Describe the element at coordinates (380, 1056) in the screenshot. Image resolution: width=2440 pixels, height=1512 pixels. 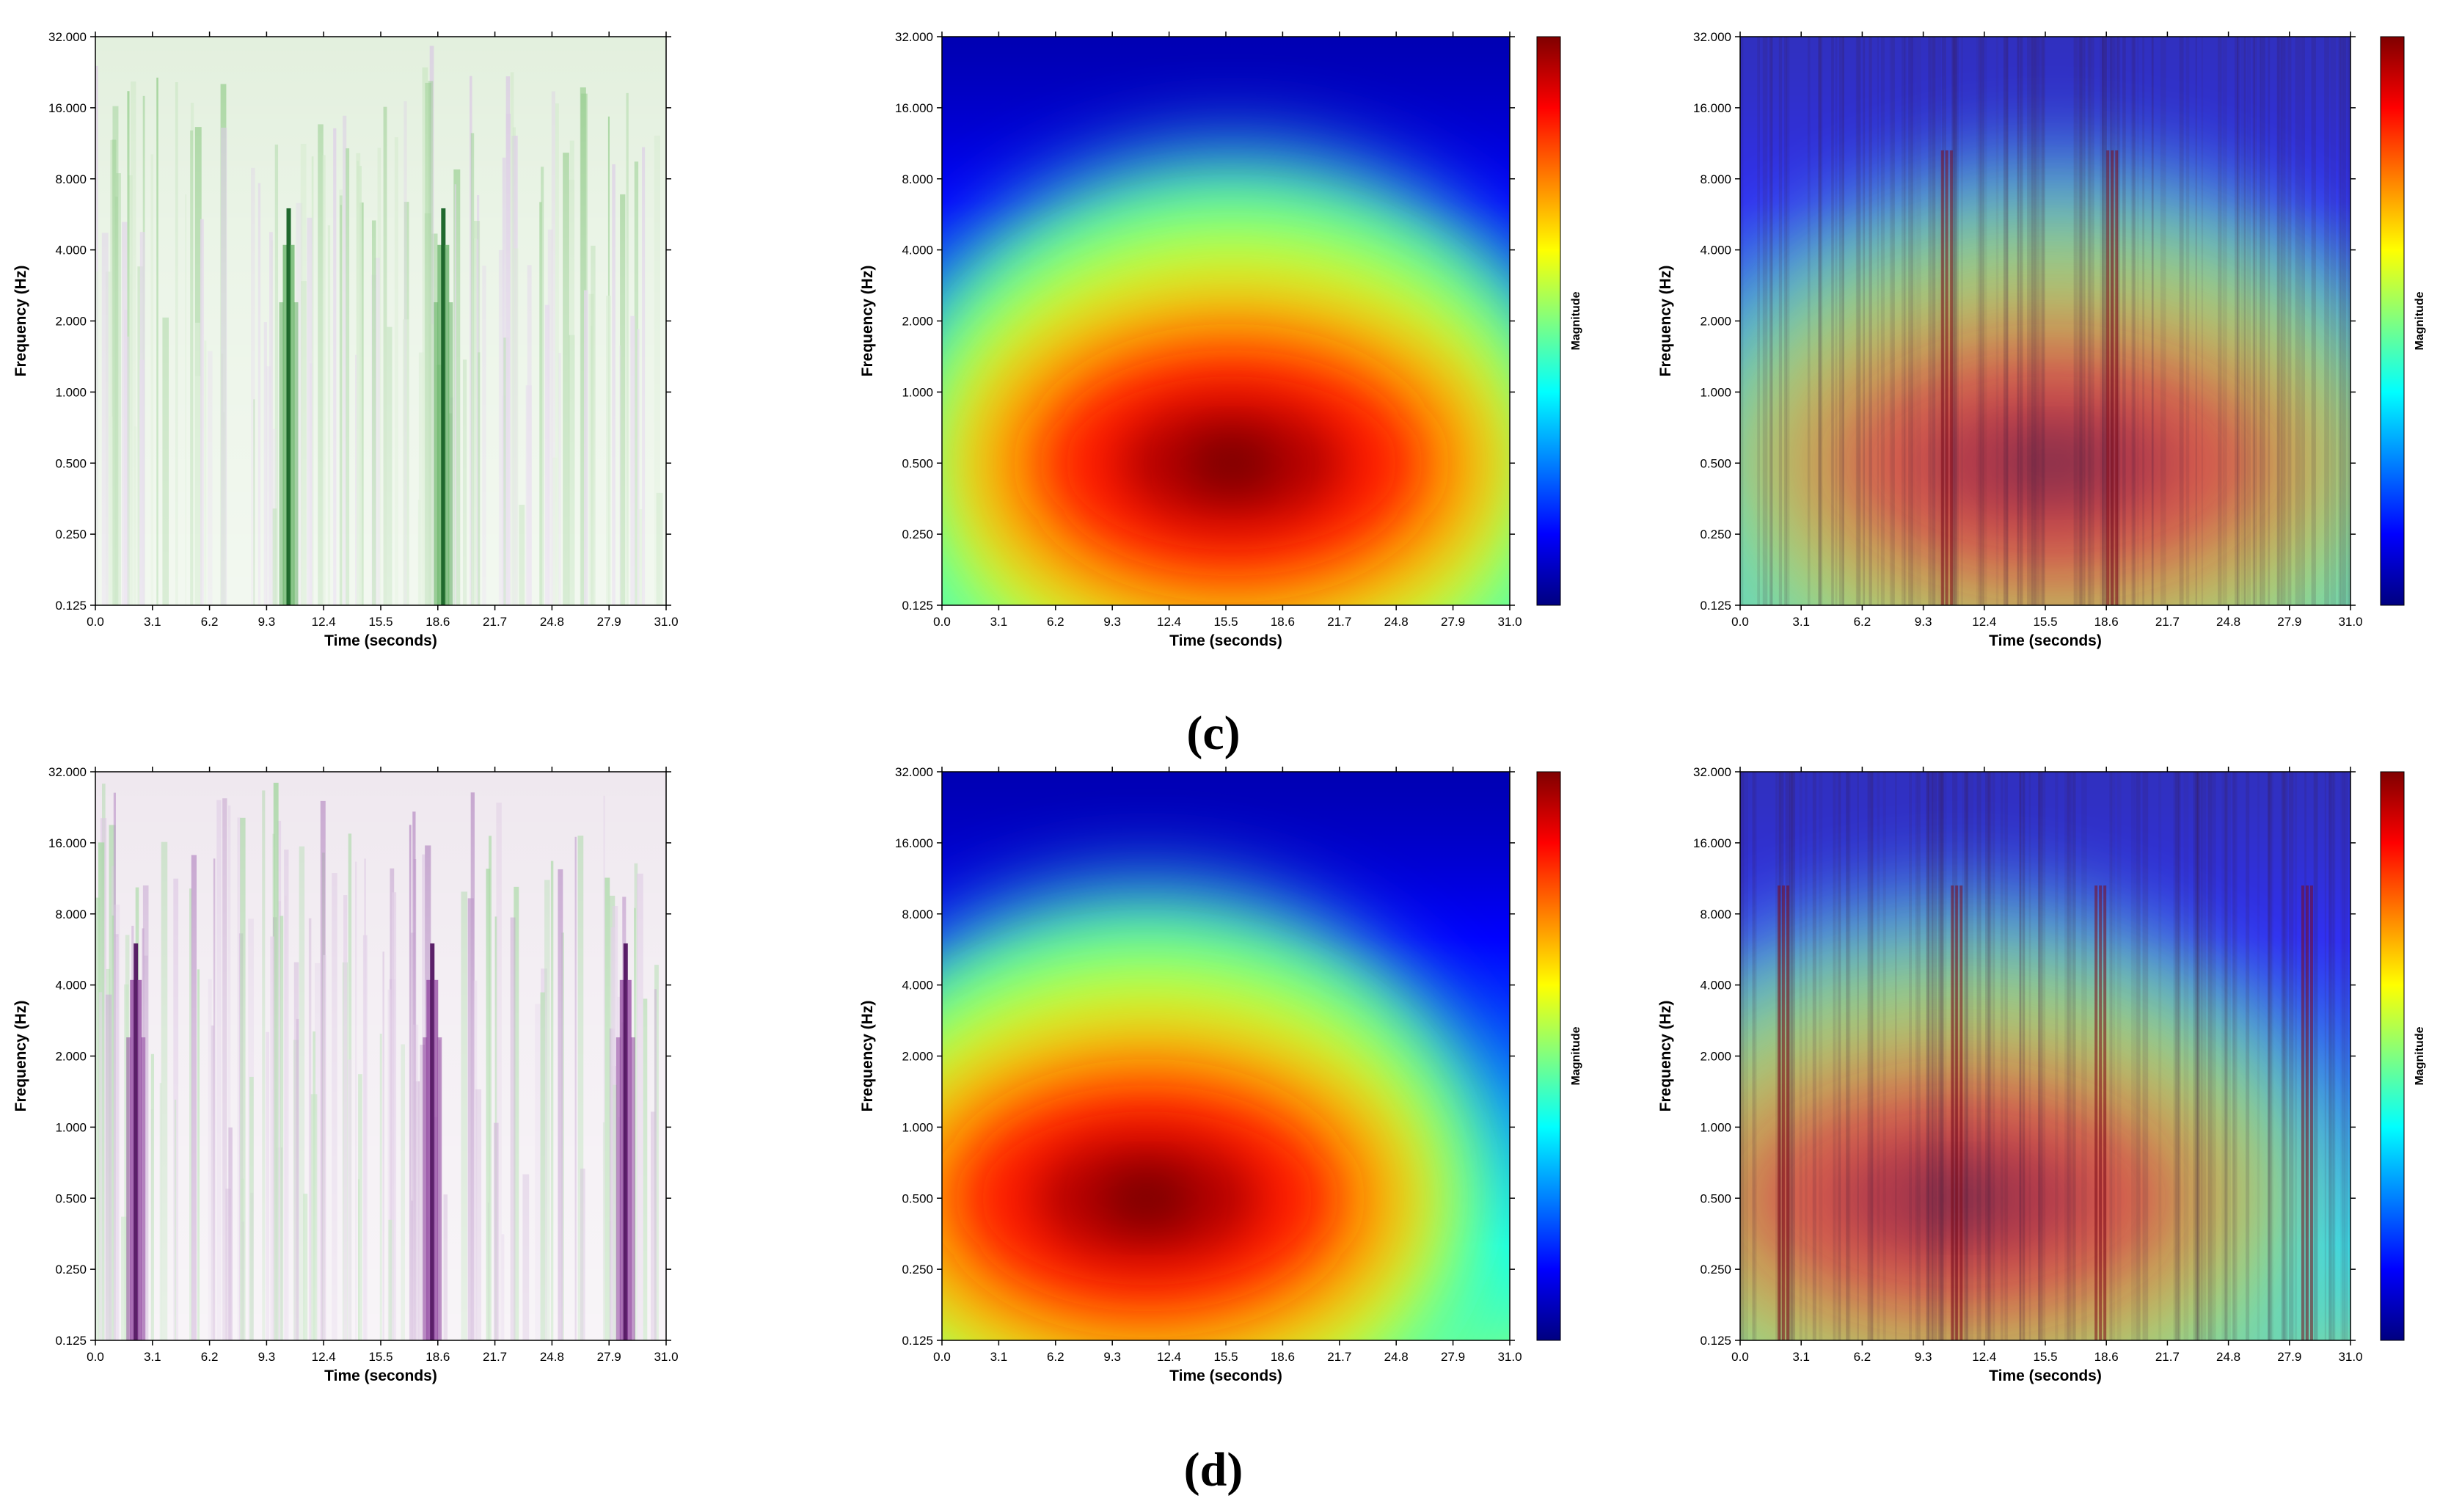
I see `fade-overlay` at that location.